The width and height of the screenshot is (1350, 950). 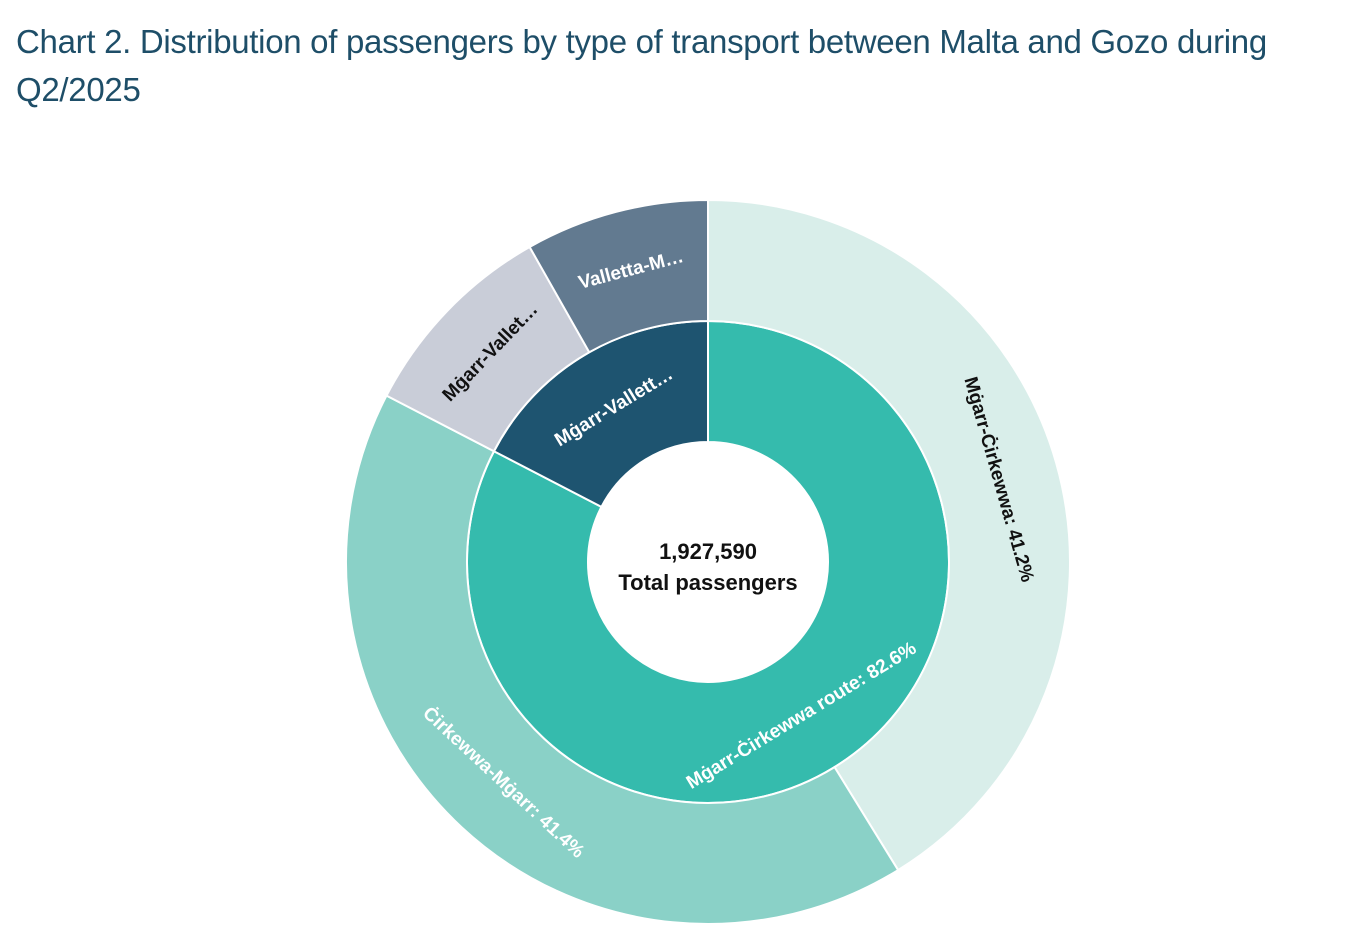 What do you see at coordinates (708, 551) in the screenshot?
I see `center-value: 1,927,590` at bounding box center [708, 551].